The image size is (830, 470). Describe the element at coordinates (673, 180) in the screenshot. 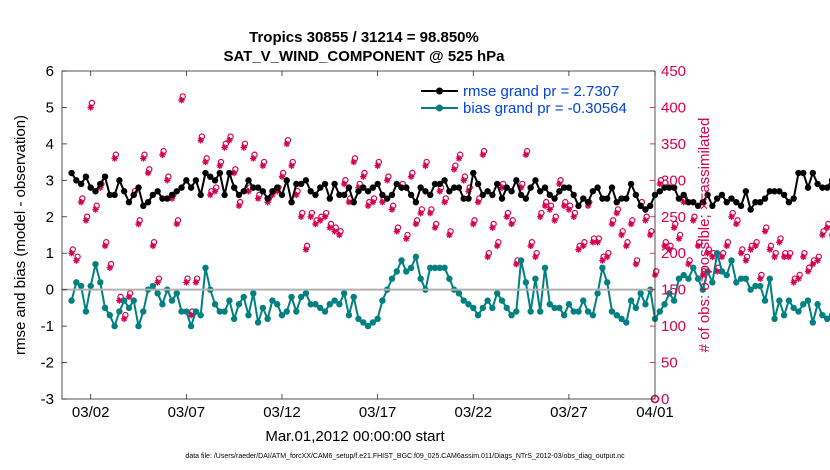

I see `y-right-tick-label: 300` at that location.